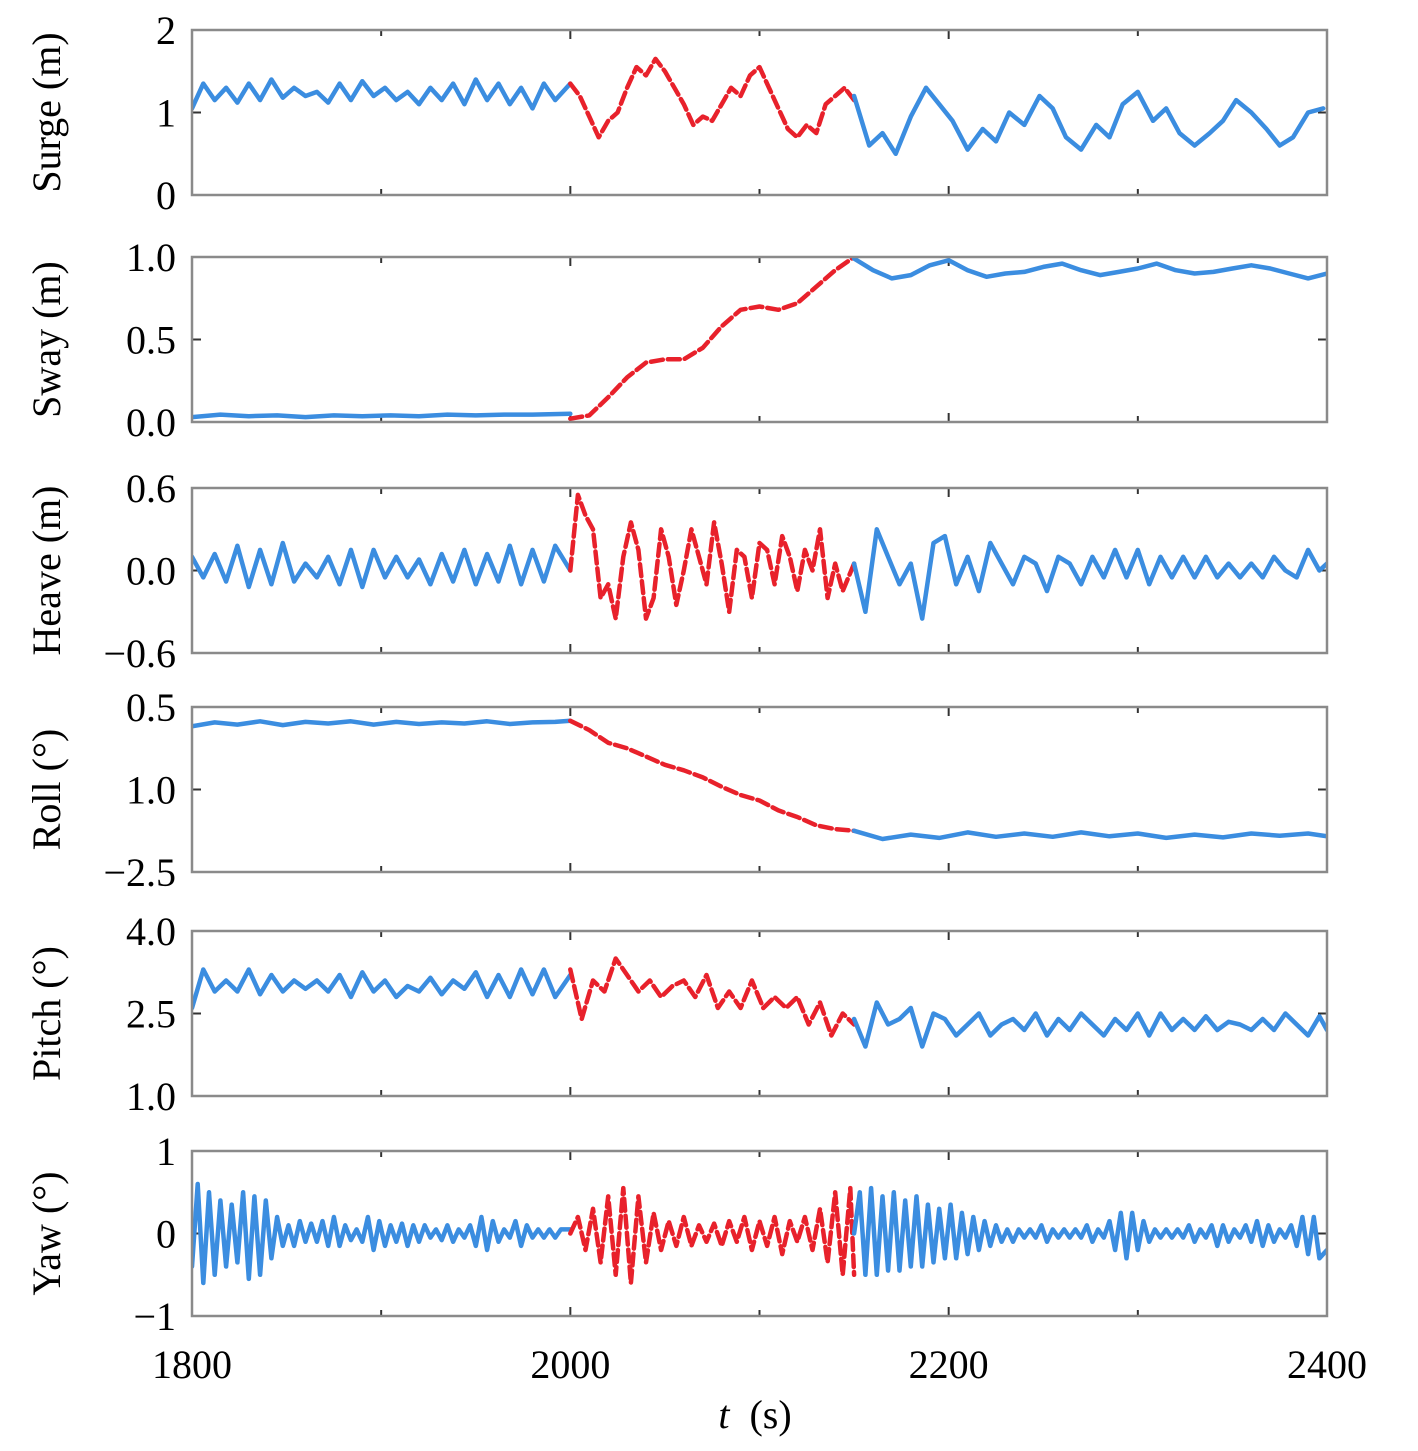 This screenshot has height=1451, width=1418. What do you see at coordinates (46, 571) in the screenshot?
I see `y-axis-label: Heave (m)` at bounding box center [46, 571].